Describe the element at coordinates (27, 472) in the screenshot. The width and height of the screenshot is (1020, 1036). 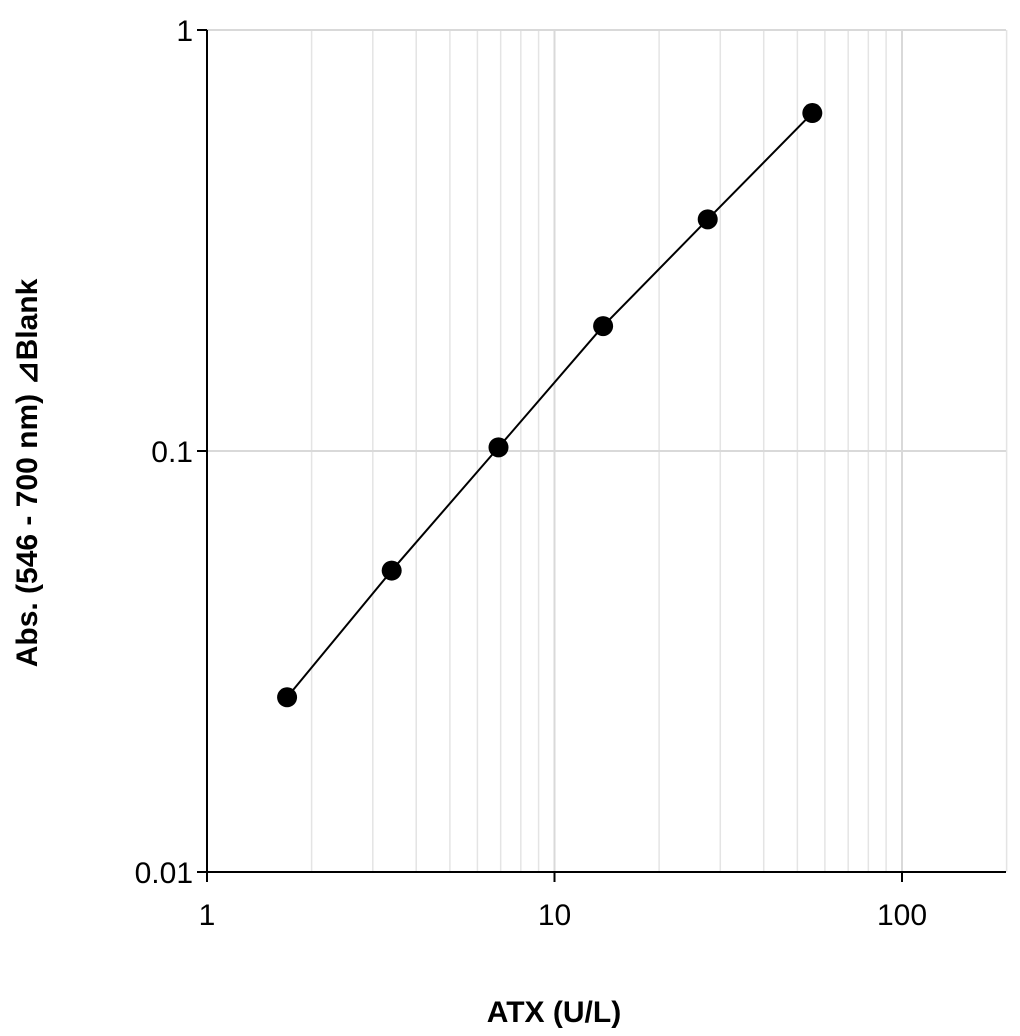
I see `y-axis-title: Abs. (546 - 700 nm) ⊿Blank` at that location.